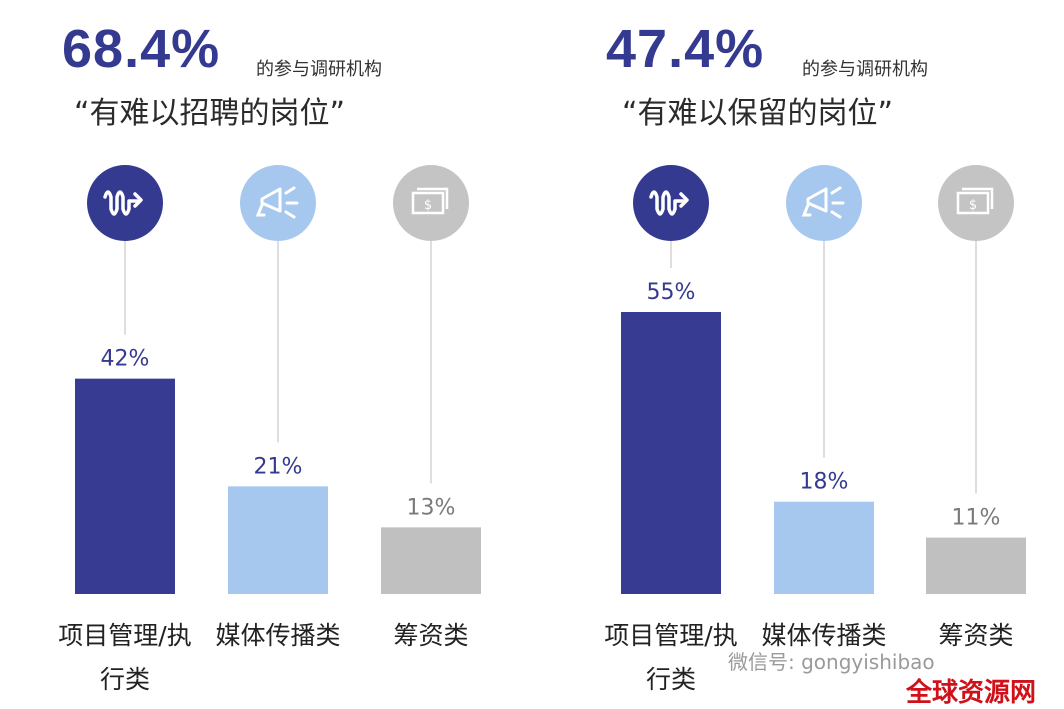 Image resolution: width=1064 pixels, height=709 pixels. I want to click on wechat-watermark: 微信号: gongyishibao, so click(831, 662).